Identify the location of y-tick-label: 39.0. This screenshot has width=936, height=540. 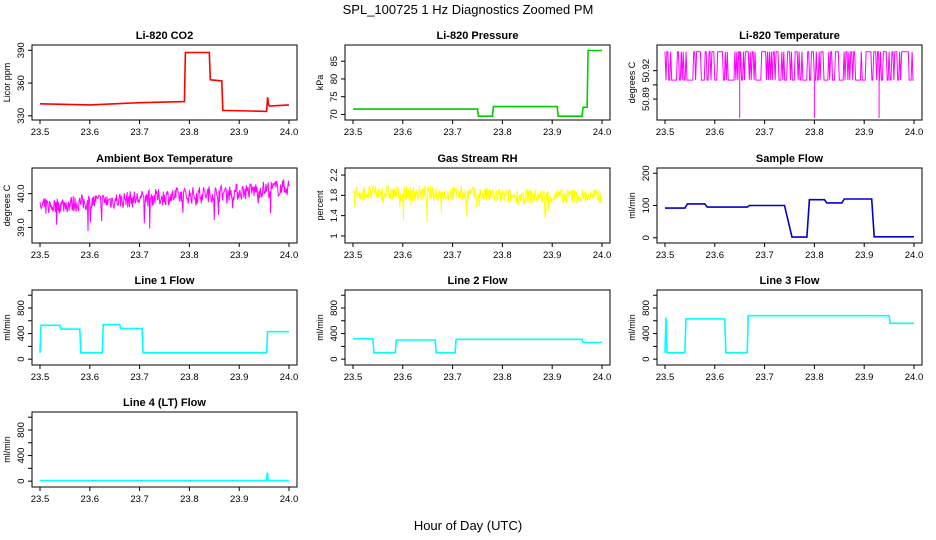
(21, 227).